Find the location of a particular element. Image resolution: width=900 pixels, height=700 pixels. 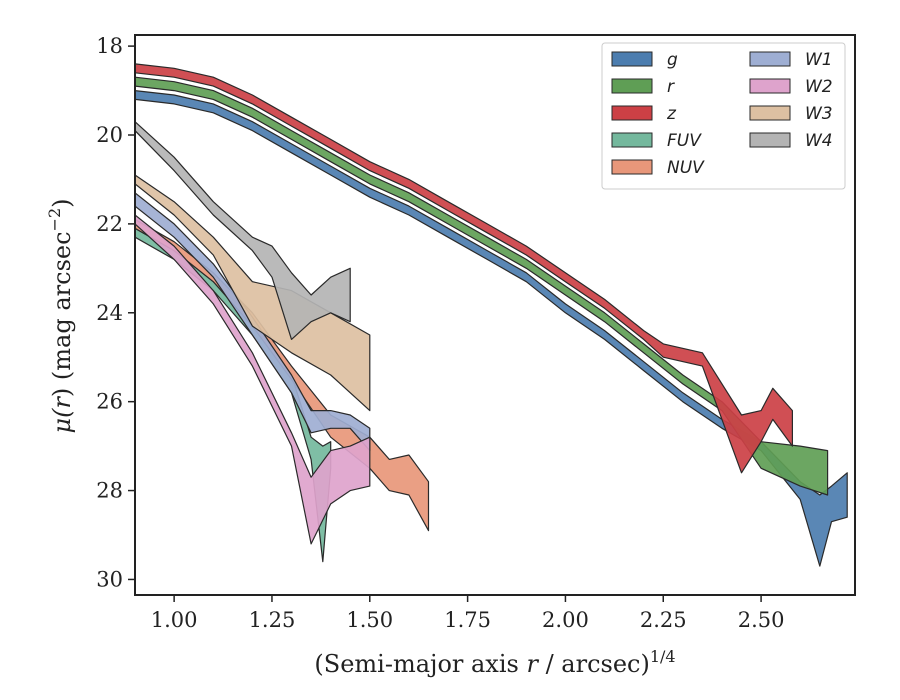

x-tick-label: 1.50 is located at coordinates (369, 620).